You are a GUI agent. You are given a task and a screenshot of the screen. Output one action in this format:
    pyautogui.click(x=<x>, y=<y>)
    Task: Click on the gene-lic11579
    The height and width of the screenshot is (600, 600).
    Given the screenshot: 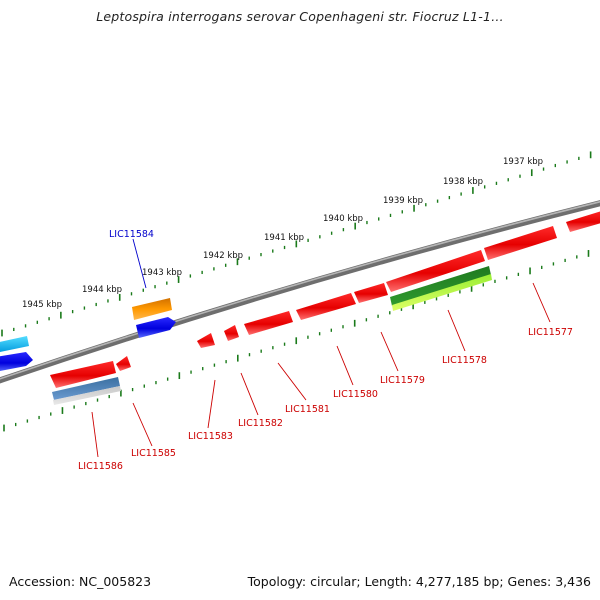 What is the action you would take?
    pyautogui.click(x=371, y=293)
    